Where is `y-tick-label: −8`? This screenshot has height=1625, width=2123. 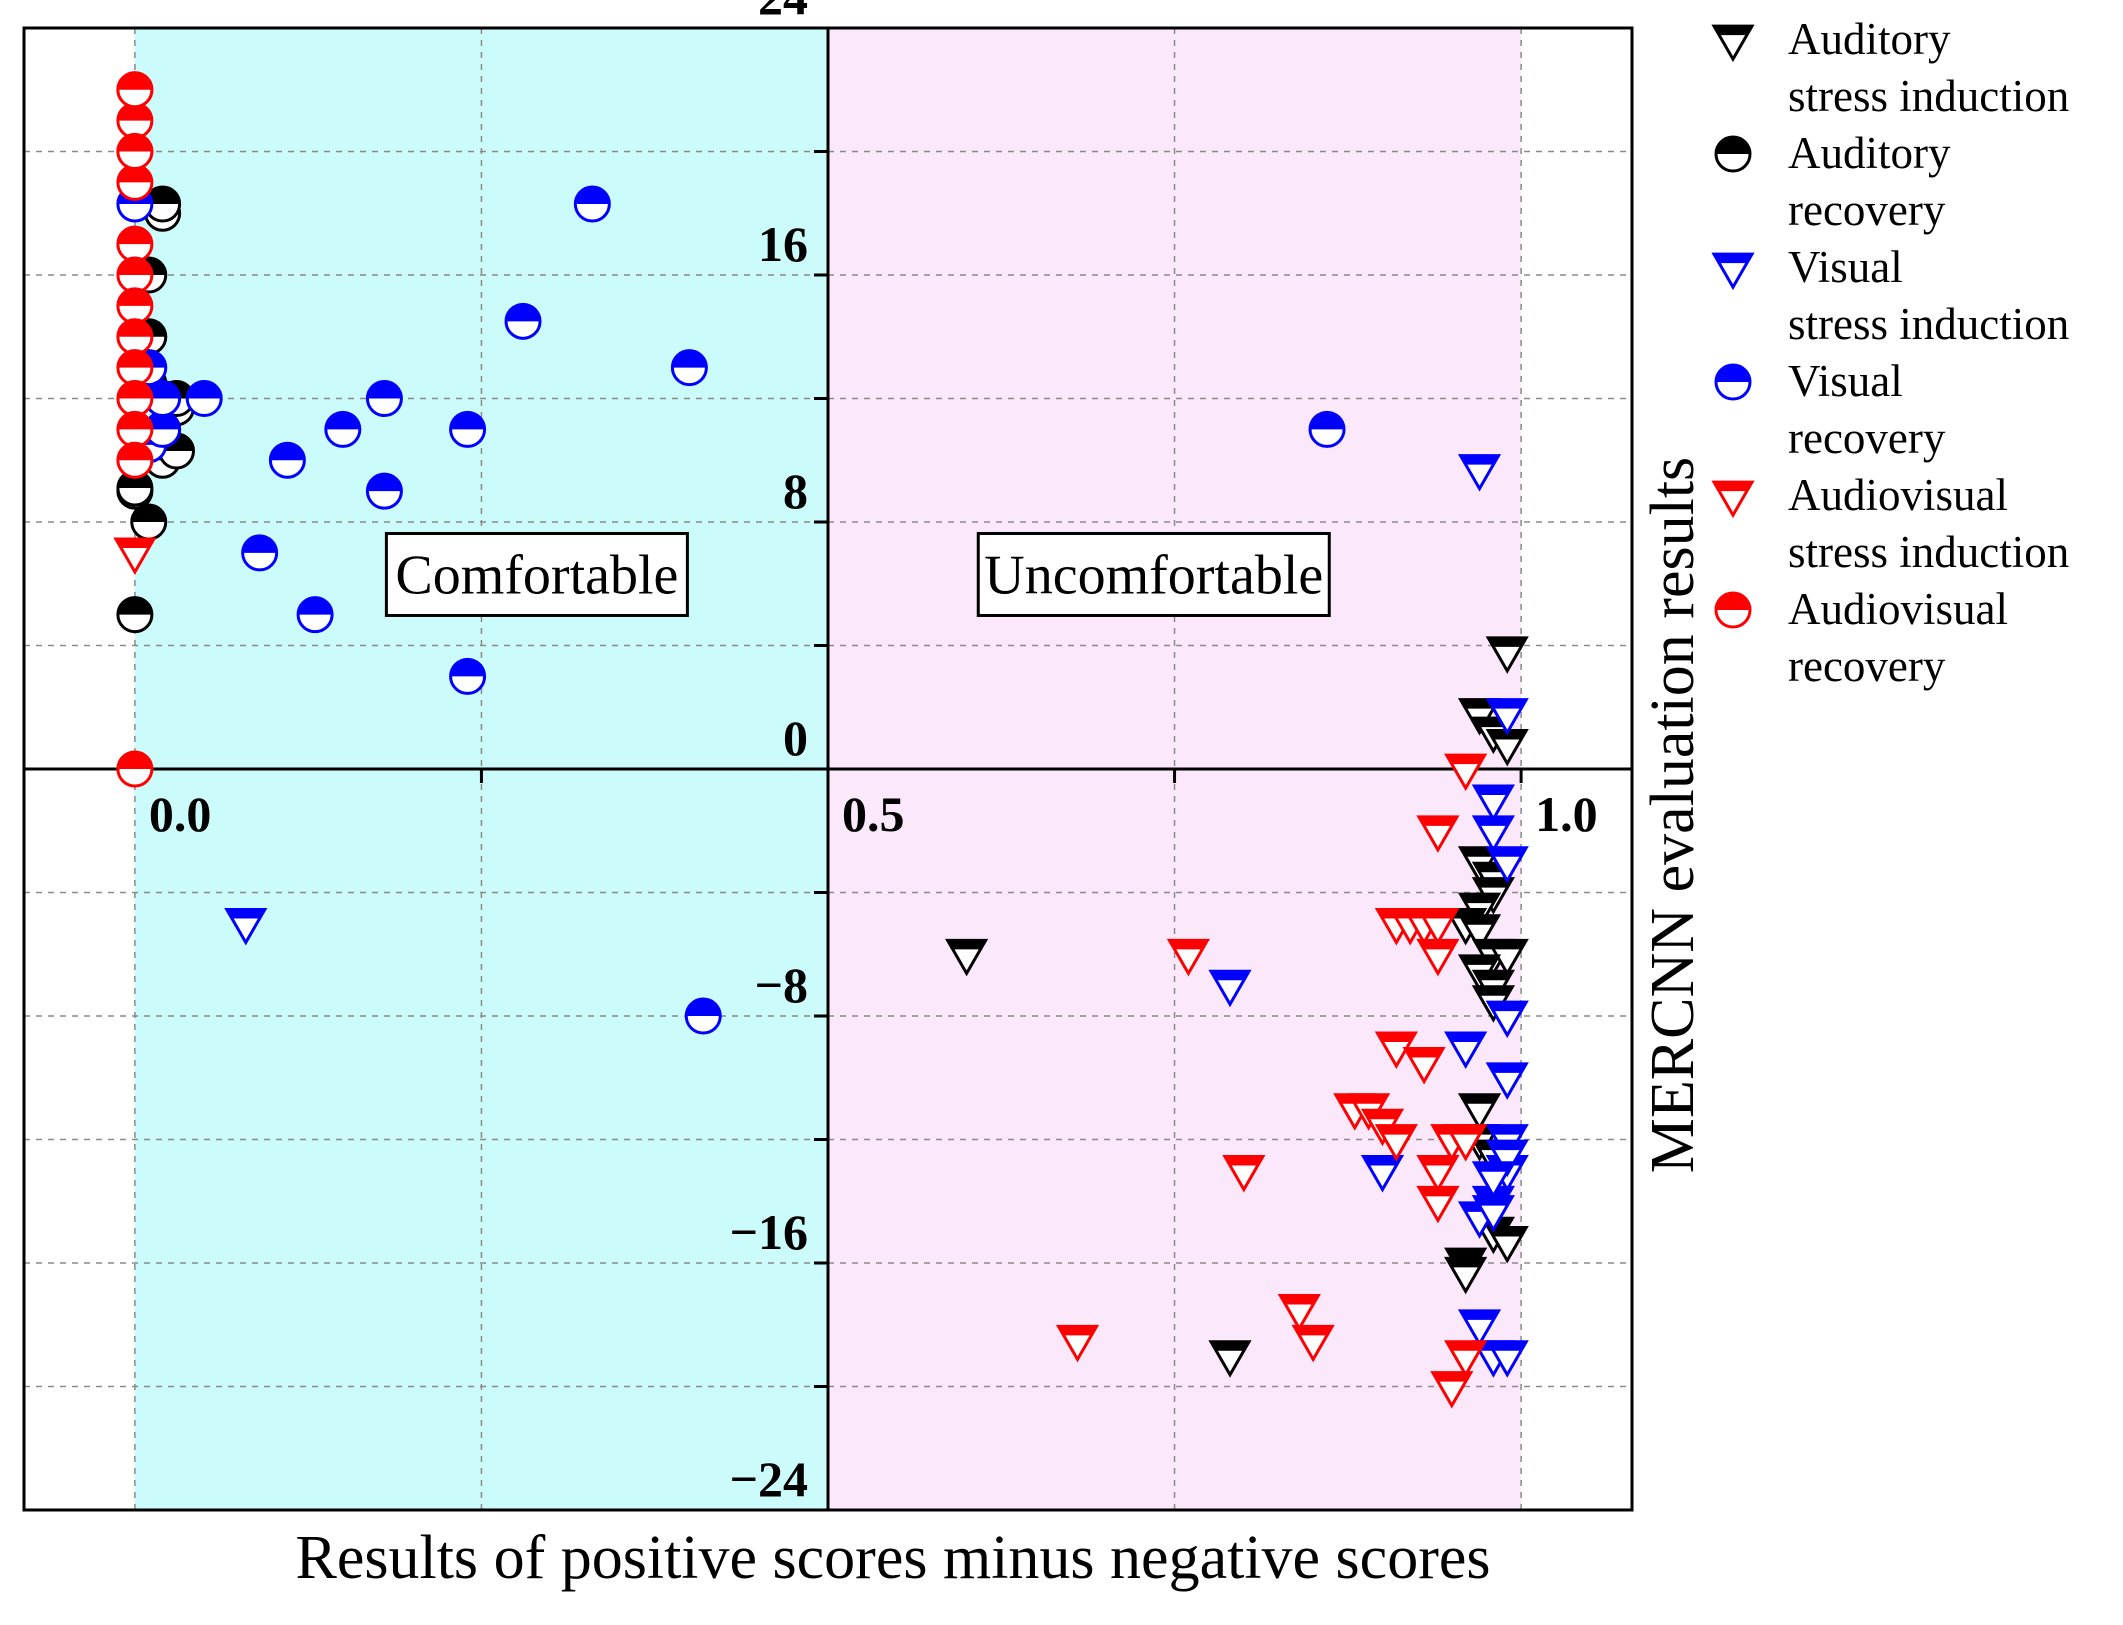
y-tick-label: −8 is located at coordinates (782, 985).